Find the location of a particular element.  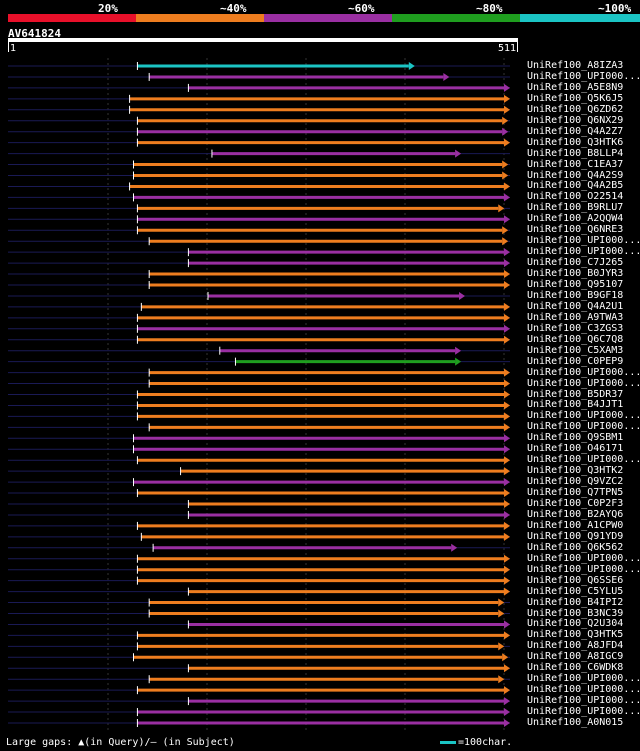

ruler-bar is located at coordinates (263, 40).